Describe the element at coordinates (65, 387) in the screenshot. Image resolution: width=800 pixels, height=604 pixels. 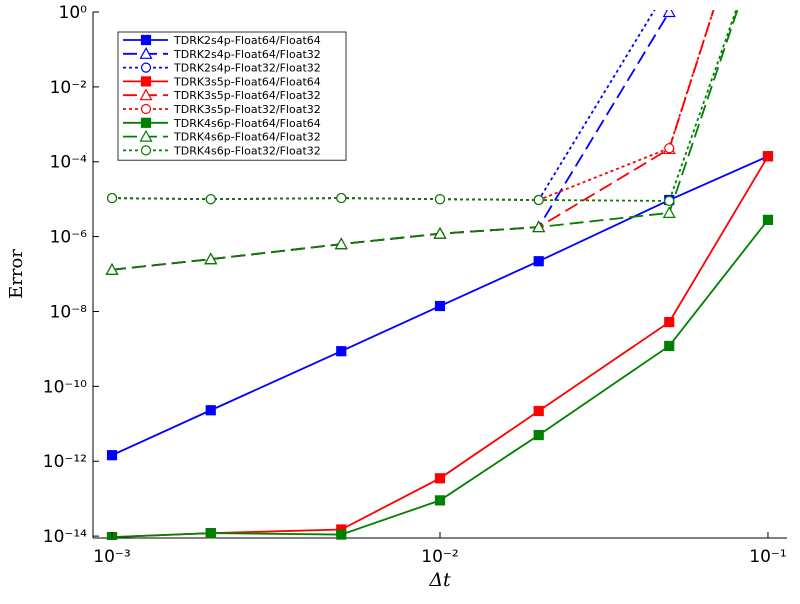
I see `y-tick-label: 10⁻¹⁰` at that location.